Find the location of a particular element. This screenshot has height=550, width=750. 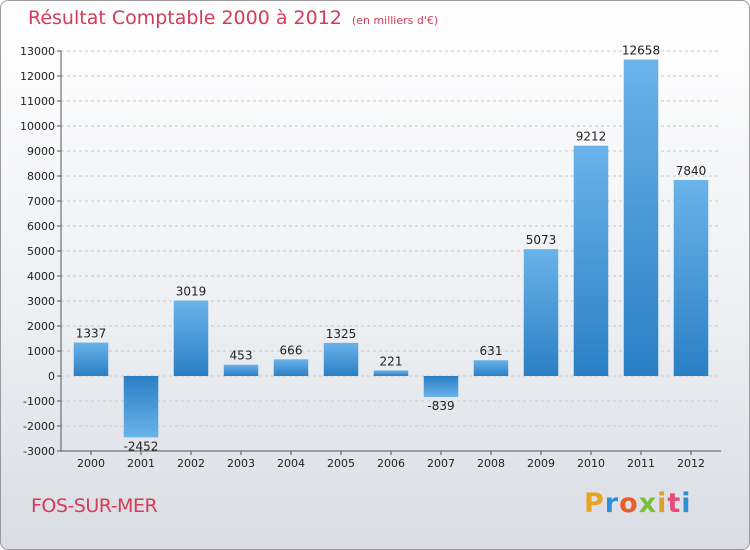

bar-value-label: -2452 is located at coordinates (141, 446).